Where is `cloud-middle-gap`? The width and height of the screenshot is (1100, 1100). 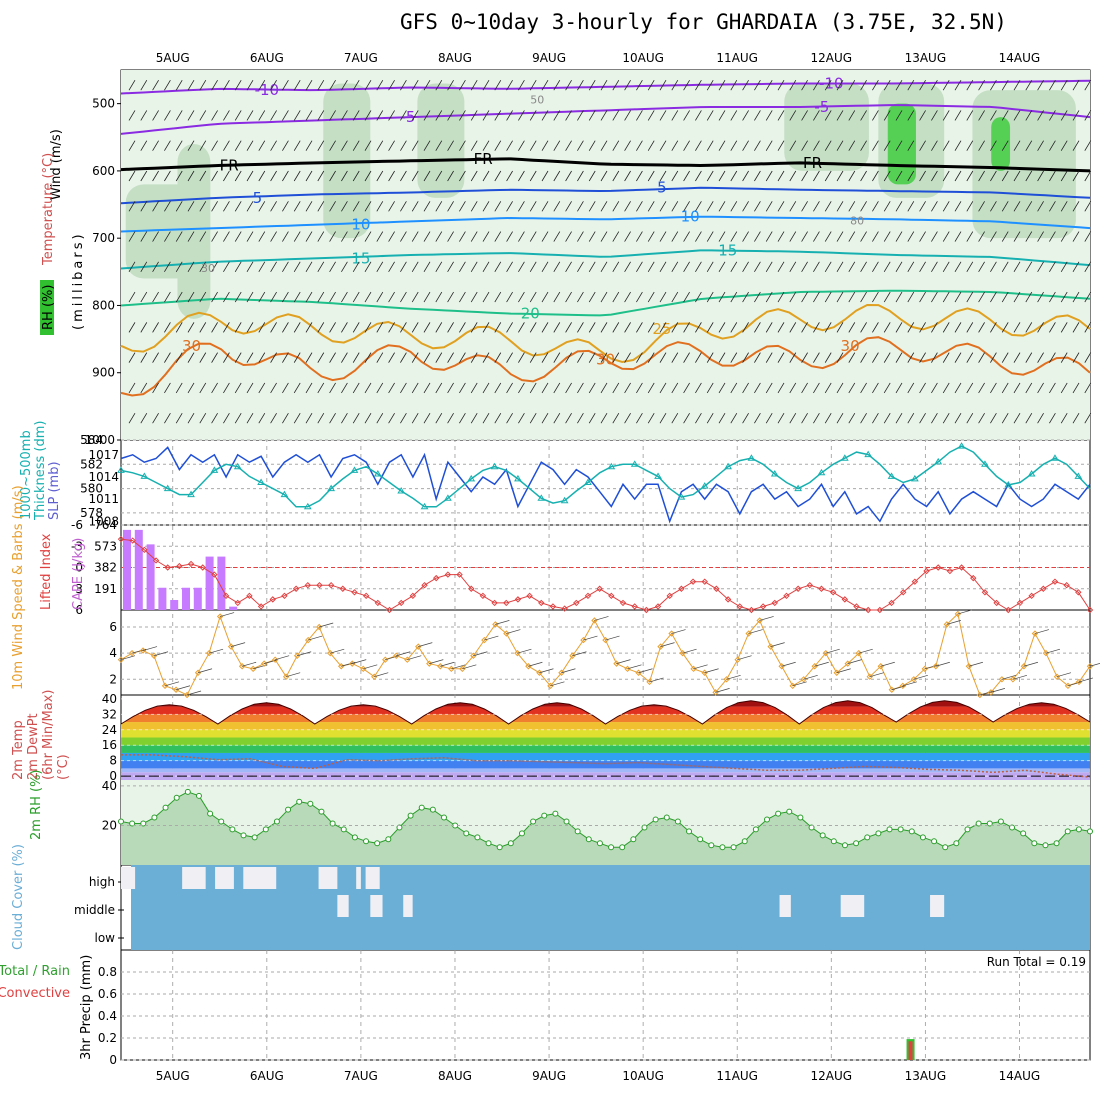 cloud-middle-gap is located at coordinates (343, 906).